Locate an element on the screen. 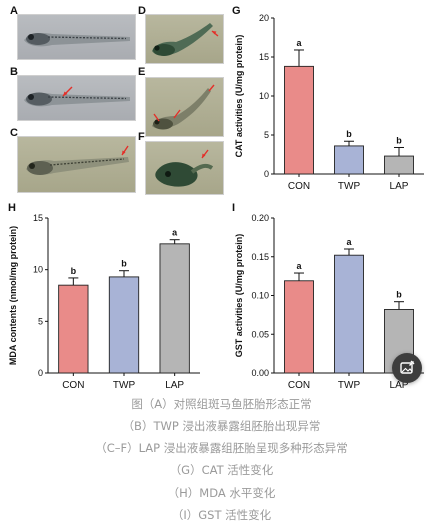 The width and height of the screenshot is (443, 529). photo-panel-b is located at coordinates (76, 98).